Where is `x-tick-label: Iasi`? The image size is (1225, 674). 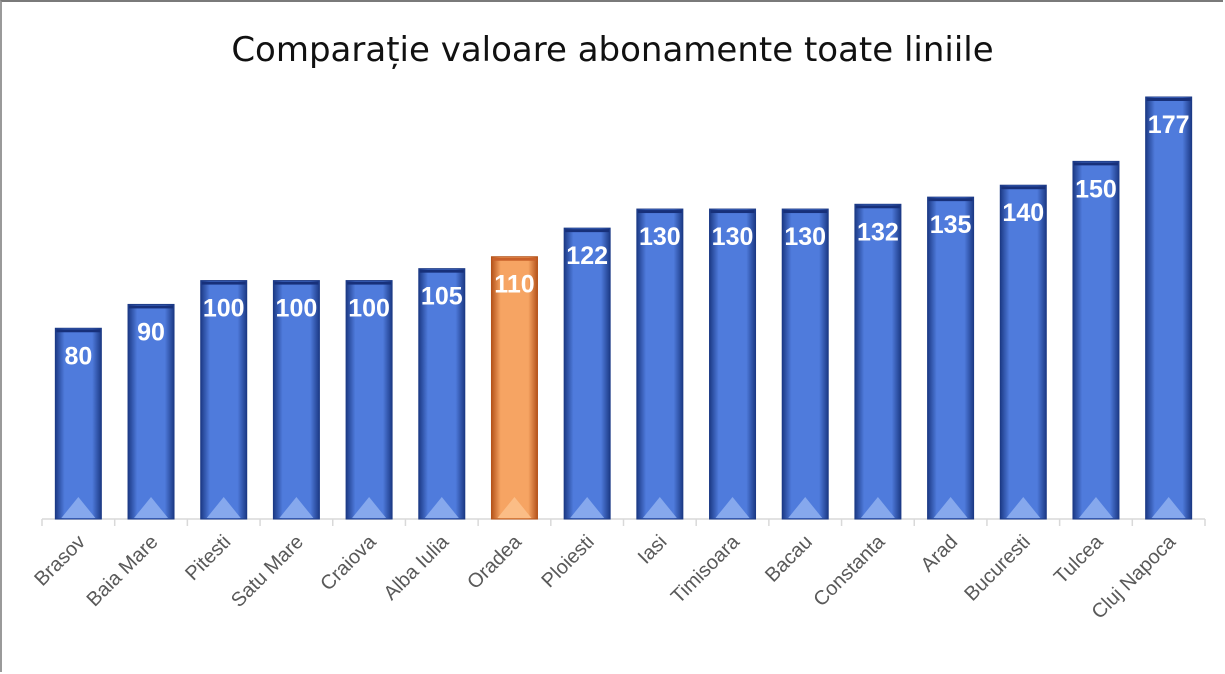
x-tick-label: Iasi is located at coordinates (653, 550).